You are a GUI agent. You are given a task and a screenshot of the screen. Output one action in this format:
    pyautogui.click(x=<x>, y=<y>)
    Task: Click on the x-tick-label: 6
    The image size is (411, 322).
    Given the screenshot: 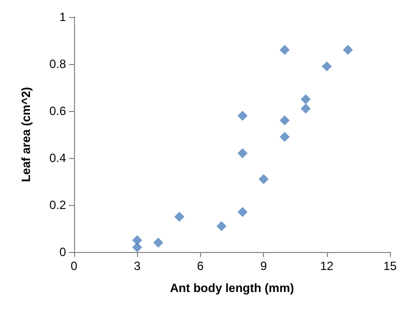 What is the action you would take?
    pyautogui.click(x=200, y=266)
    